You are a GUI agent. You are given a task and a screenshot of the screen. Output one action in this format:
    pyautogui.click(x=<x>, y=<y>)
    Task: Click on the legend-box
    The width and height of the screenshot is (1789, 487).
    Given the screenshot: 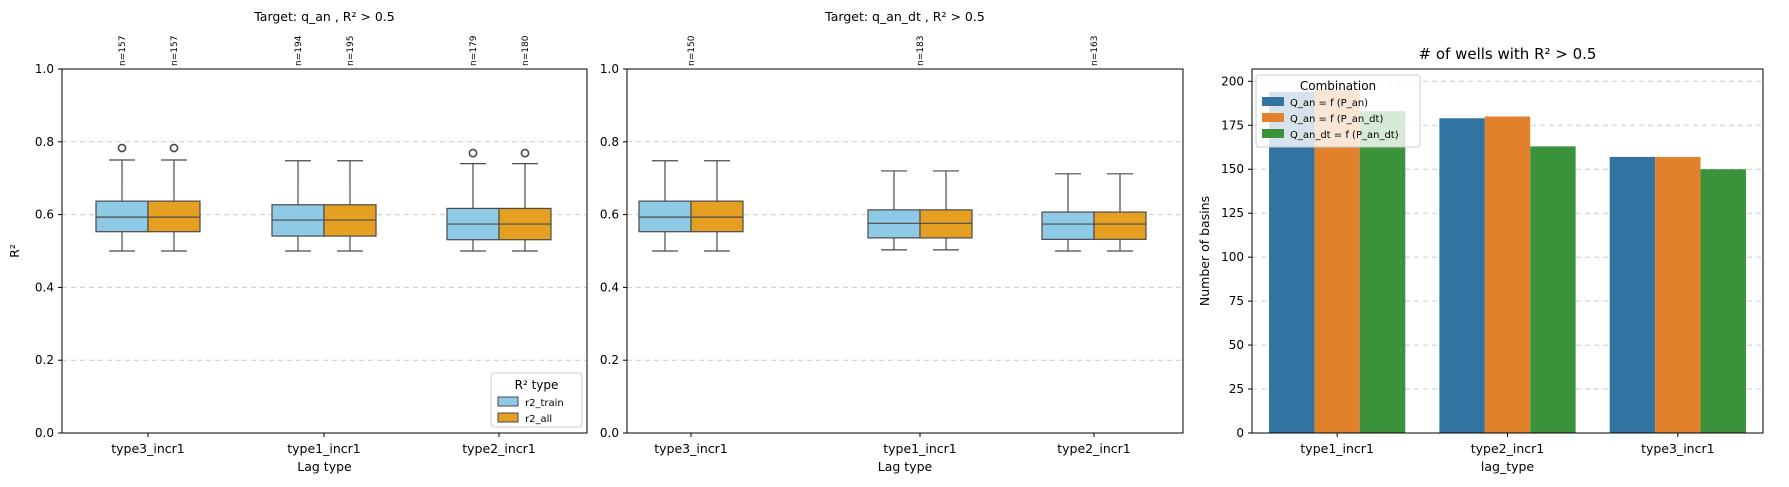 What is the action you would take?
    pyautogui.click(x=1338, y=111)
    